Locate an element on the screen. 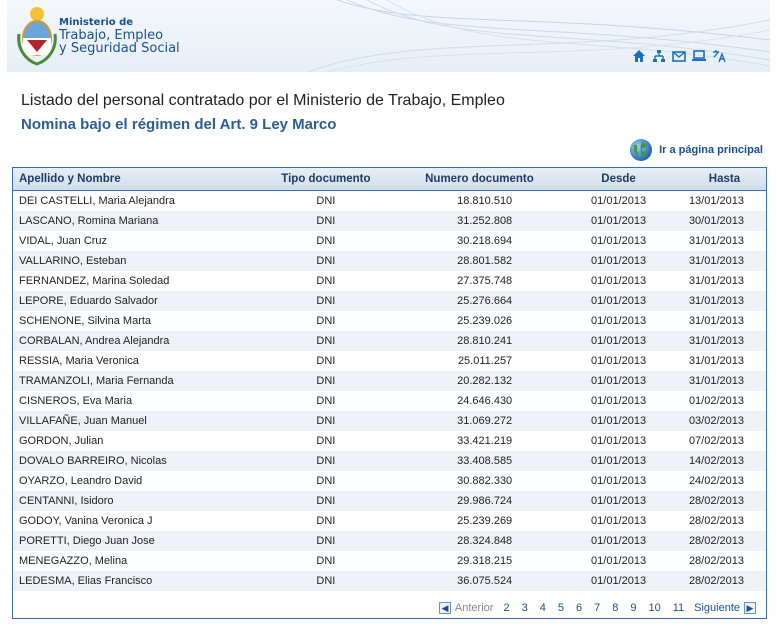 Image resolution: width=777 pixels, height=626 pixels. page-number-link: 11 is located at coordinates (678, 608).